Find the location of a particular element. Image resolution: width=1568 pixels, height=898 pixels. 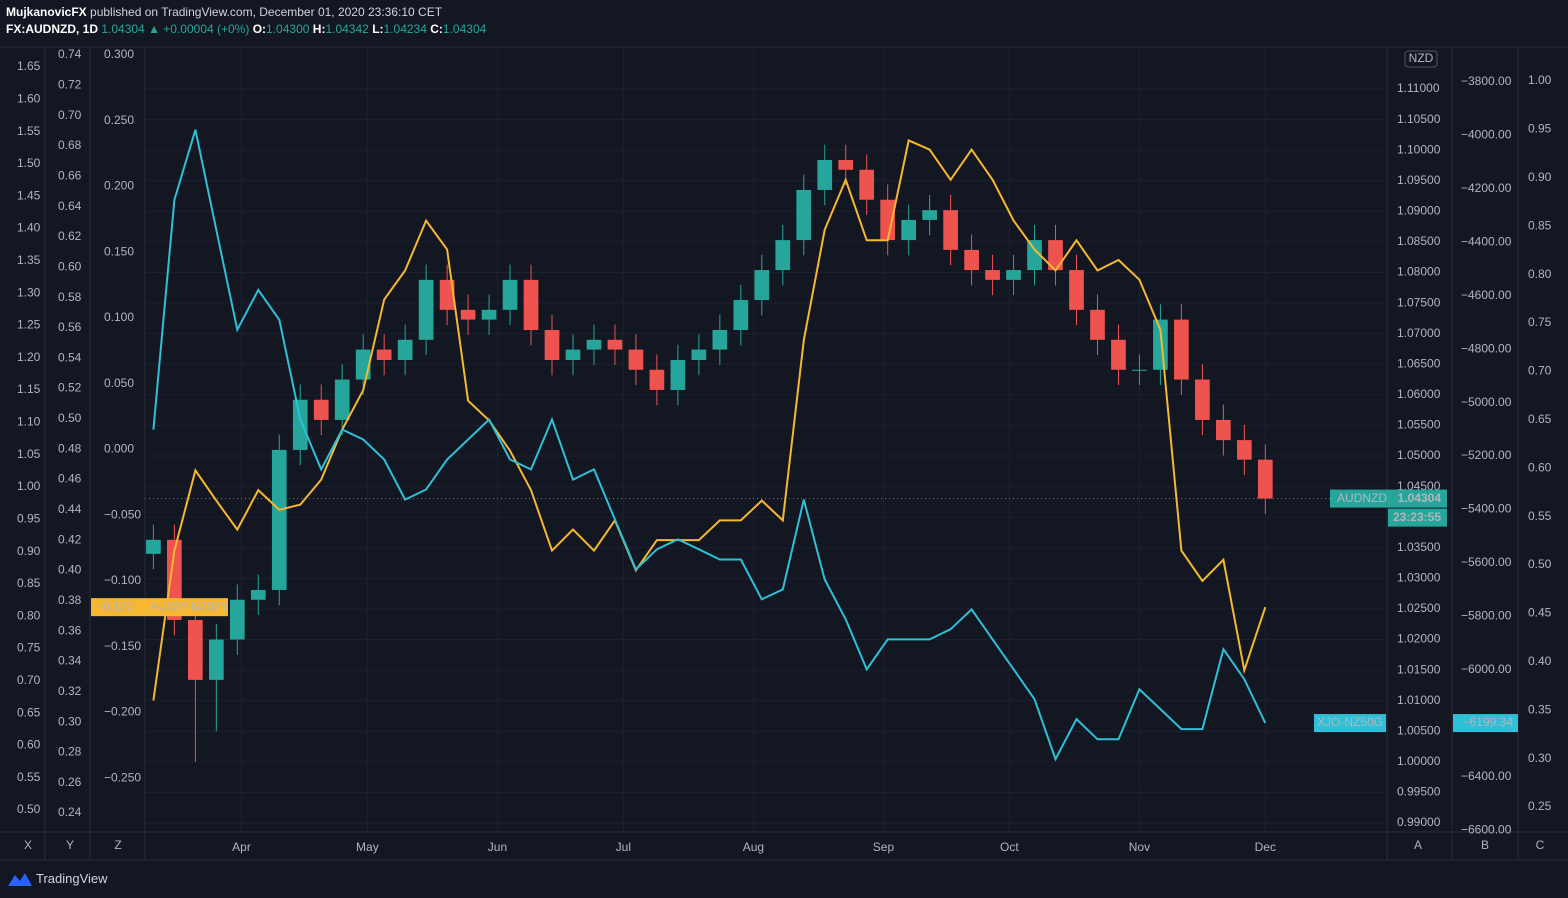

y-tick-label: 1.40 is located at coordinates (29, 228).